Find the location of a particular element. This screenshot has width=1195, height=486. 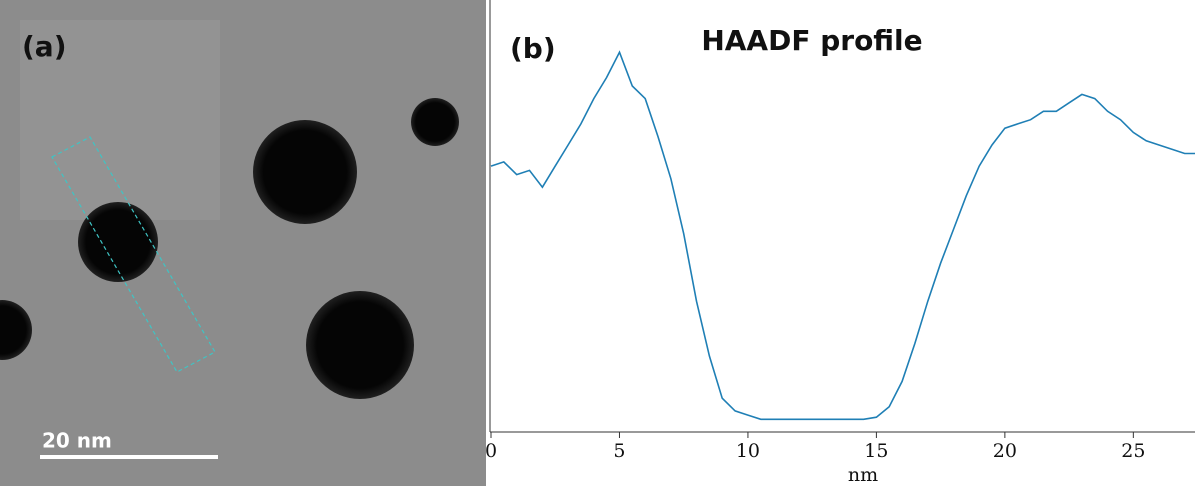

scale-bar is located at coordinates (129, 457).